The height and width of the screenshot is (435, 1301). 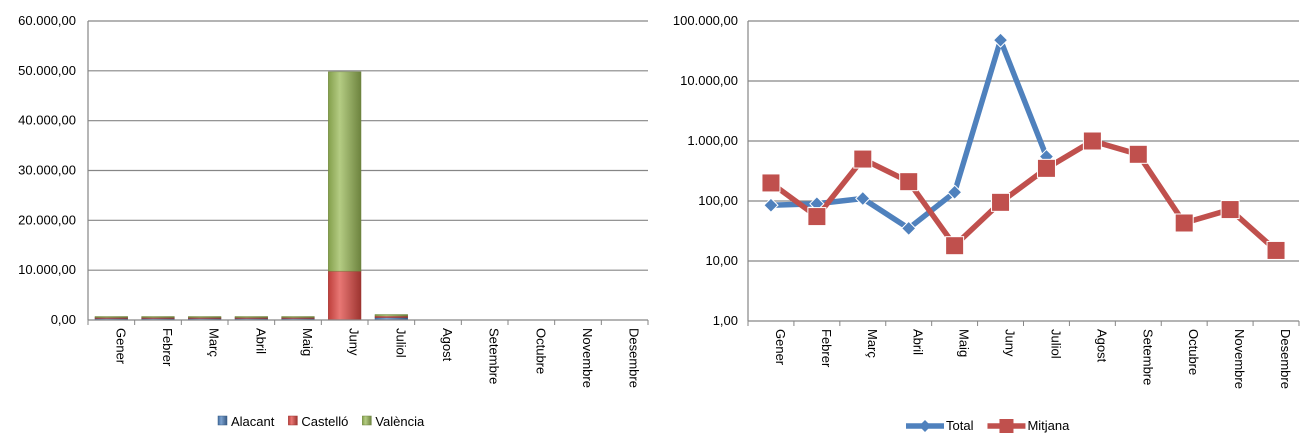 I want to click on legend-item-alacant: Alacant, so click(x=246, y=421).